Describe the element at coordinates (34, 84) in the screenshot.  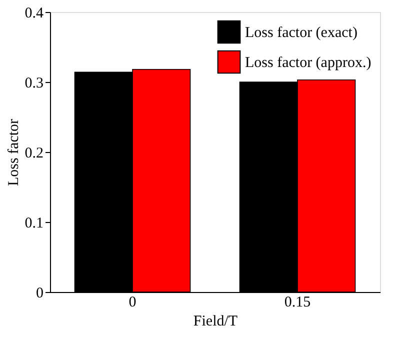
I see `y-tick-label: 0.3` at that location.